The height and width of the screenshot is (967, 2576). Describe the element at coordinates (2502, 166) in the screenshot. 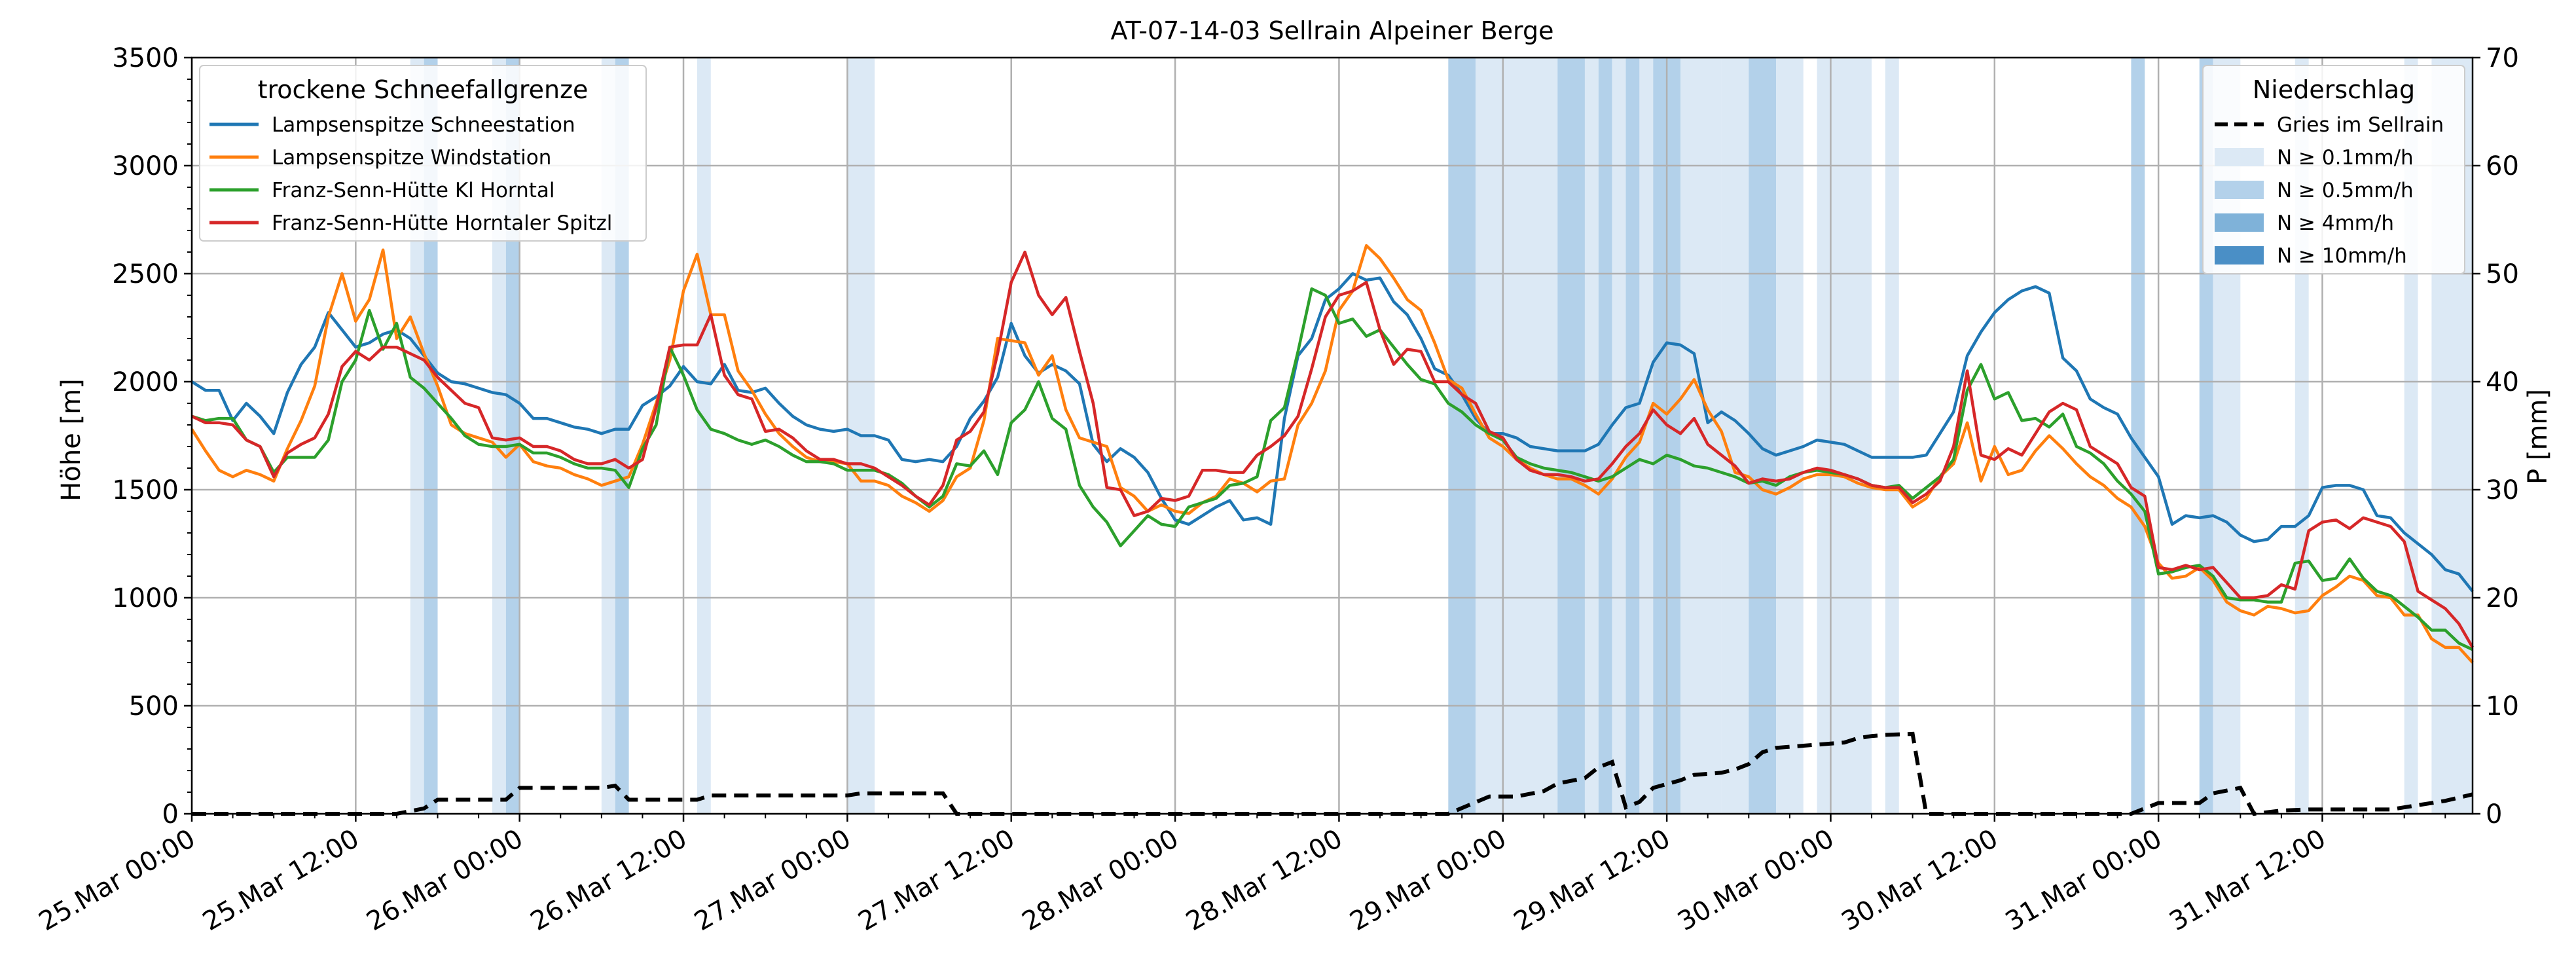

I see `y2-tick-label: 60` at that location.